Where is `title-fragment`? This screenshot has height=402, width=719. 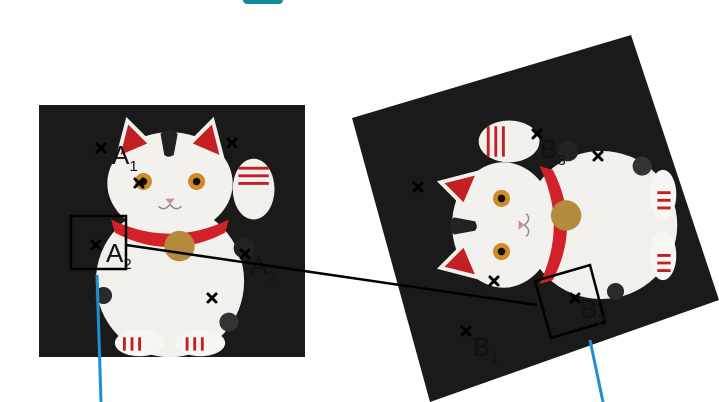 title-fragment is located at coordinates (263, 2).